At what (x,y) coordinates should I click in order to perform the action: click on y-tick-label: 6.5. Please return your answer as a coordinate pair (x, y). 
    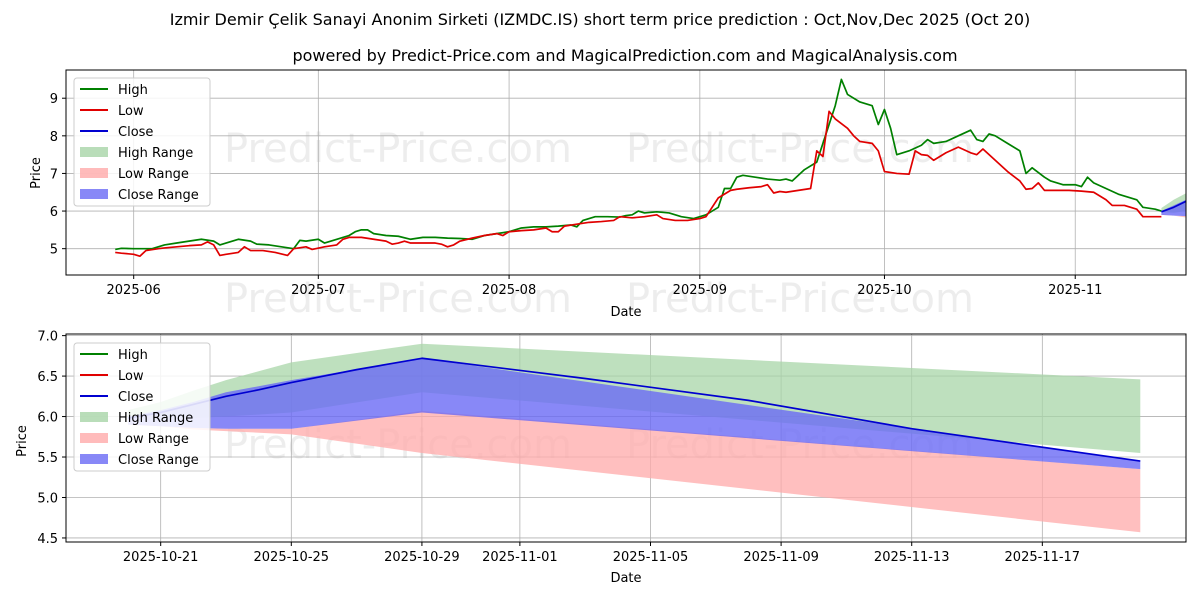
    Looking at the image, I should click on (47, 377).